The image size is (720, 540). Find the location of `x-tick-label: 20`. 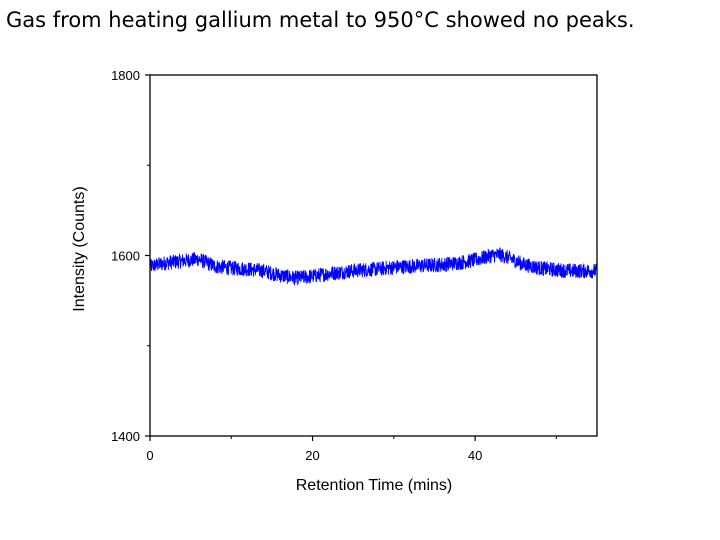

x-tick-label: 20 is located at coordinates (312, 455).